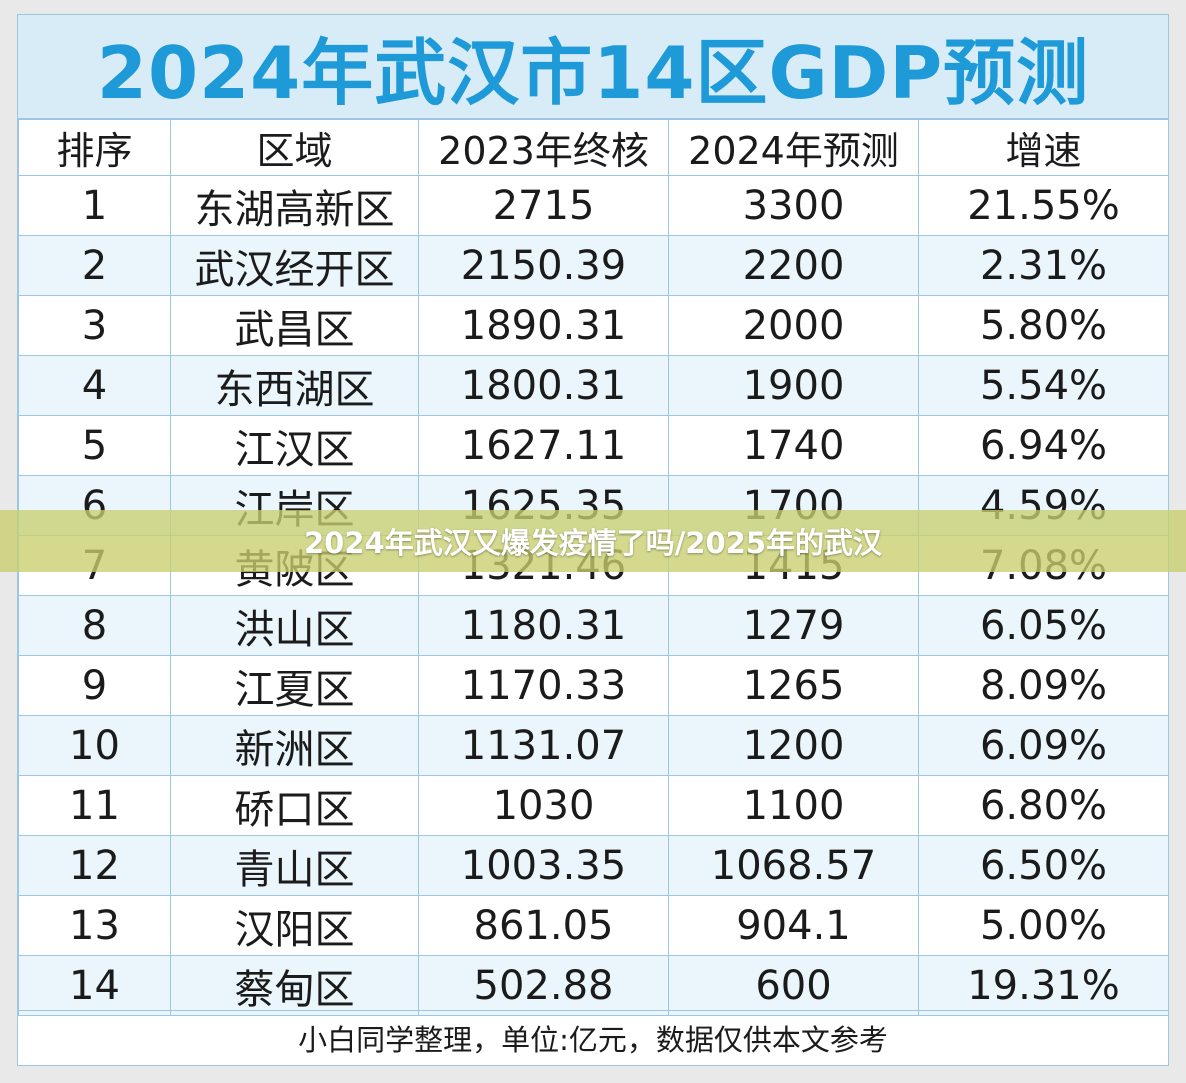  What do you see at coordinates (94, 985) in the screenshot?
I see `cell-rank: 14` at bounding box center [94, 985].